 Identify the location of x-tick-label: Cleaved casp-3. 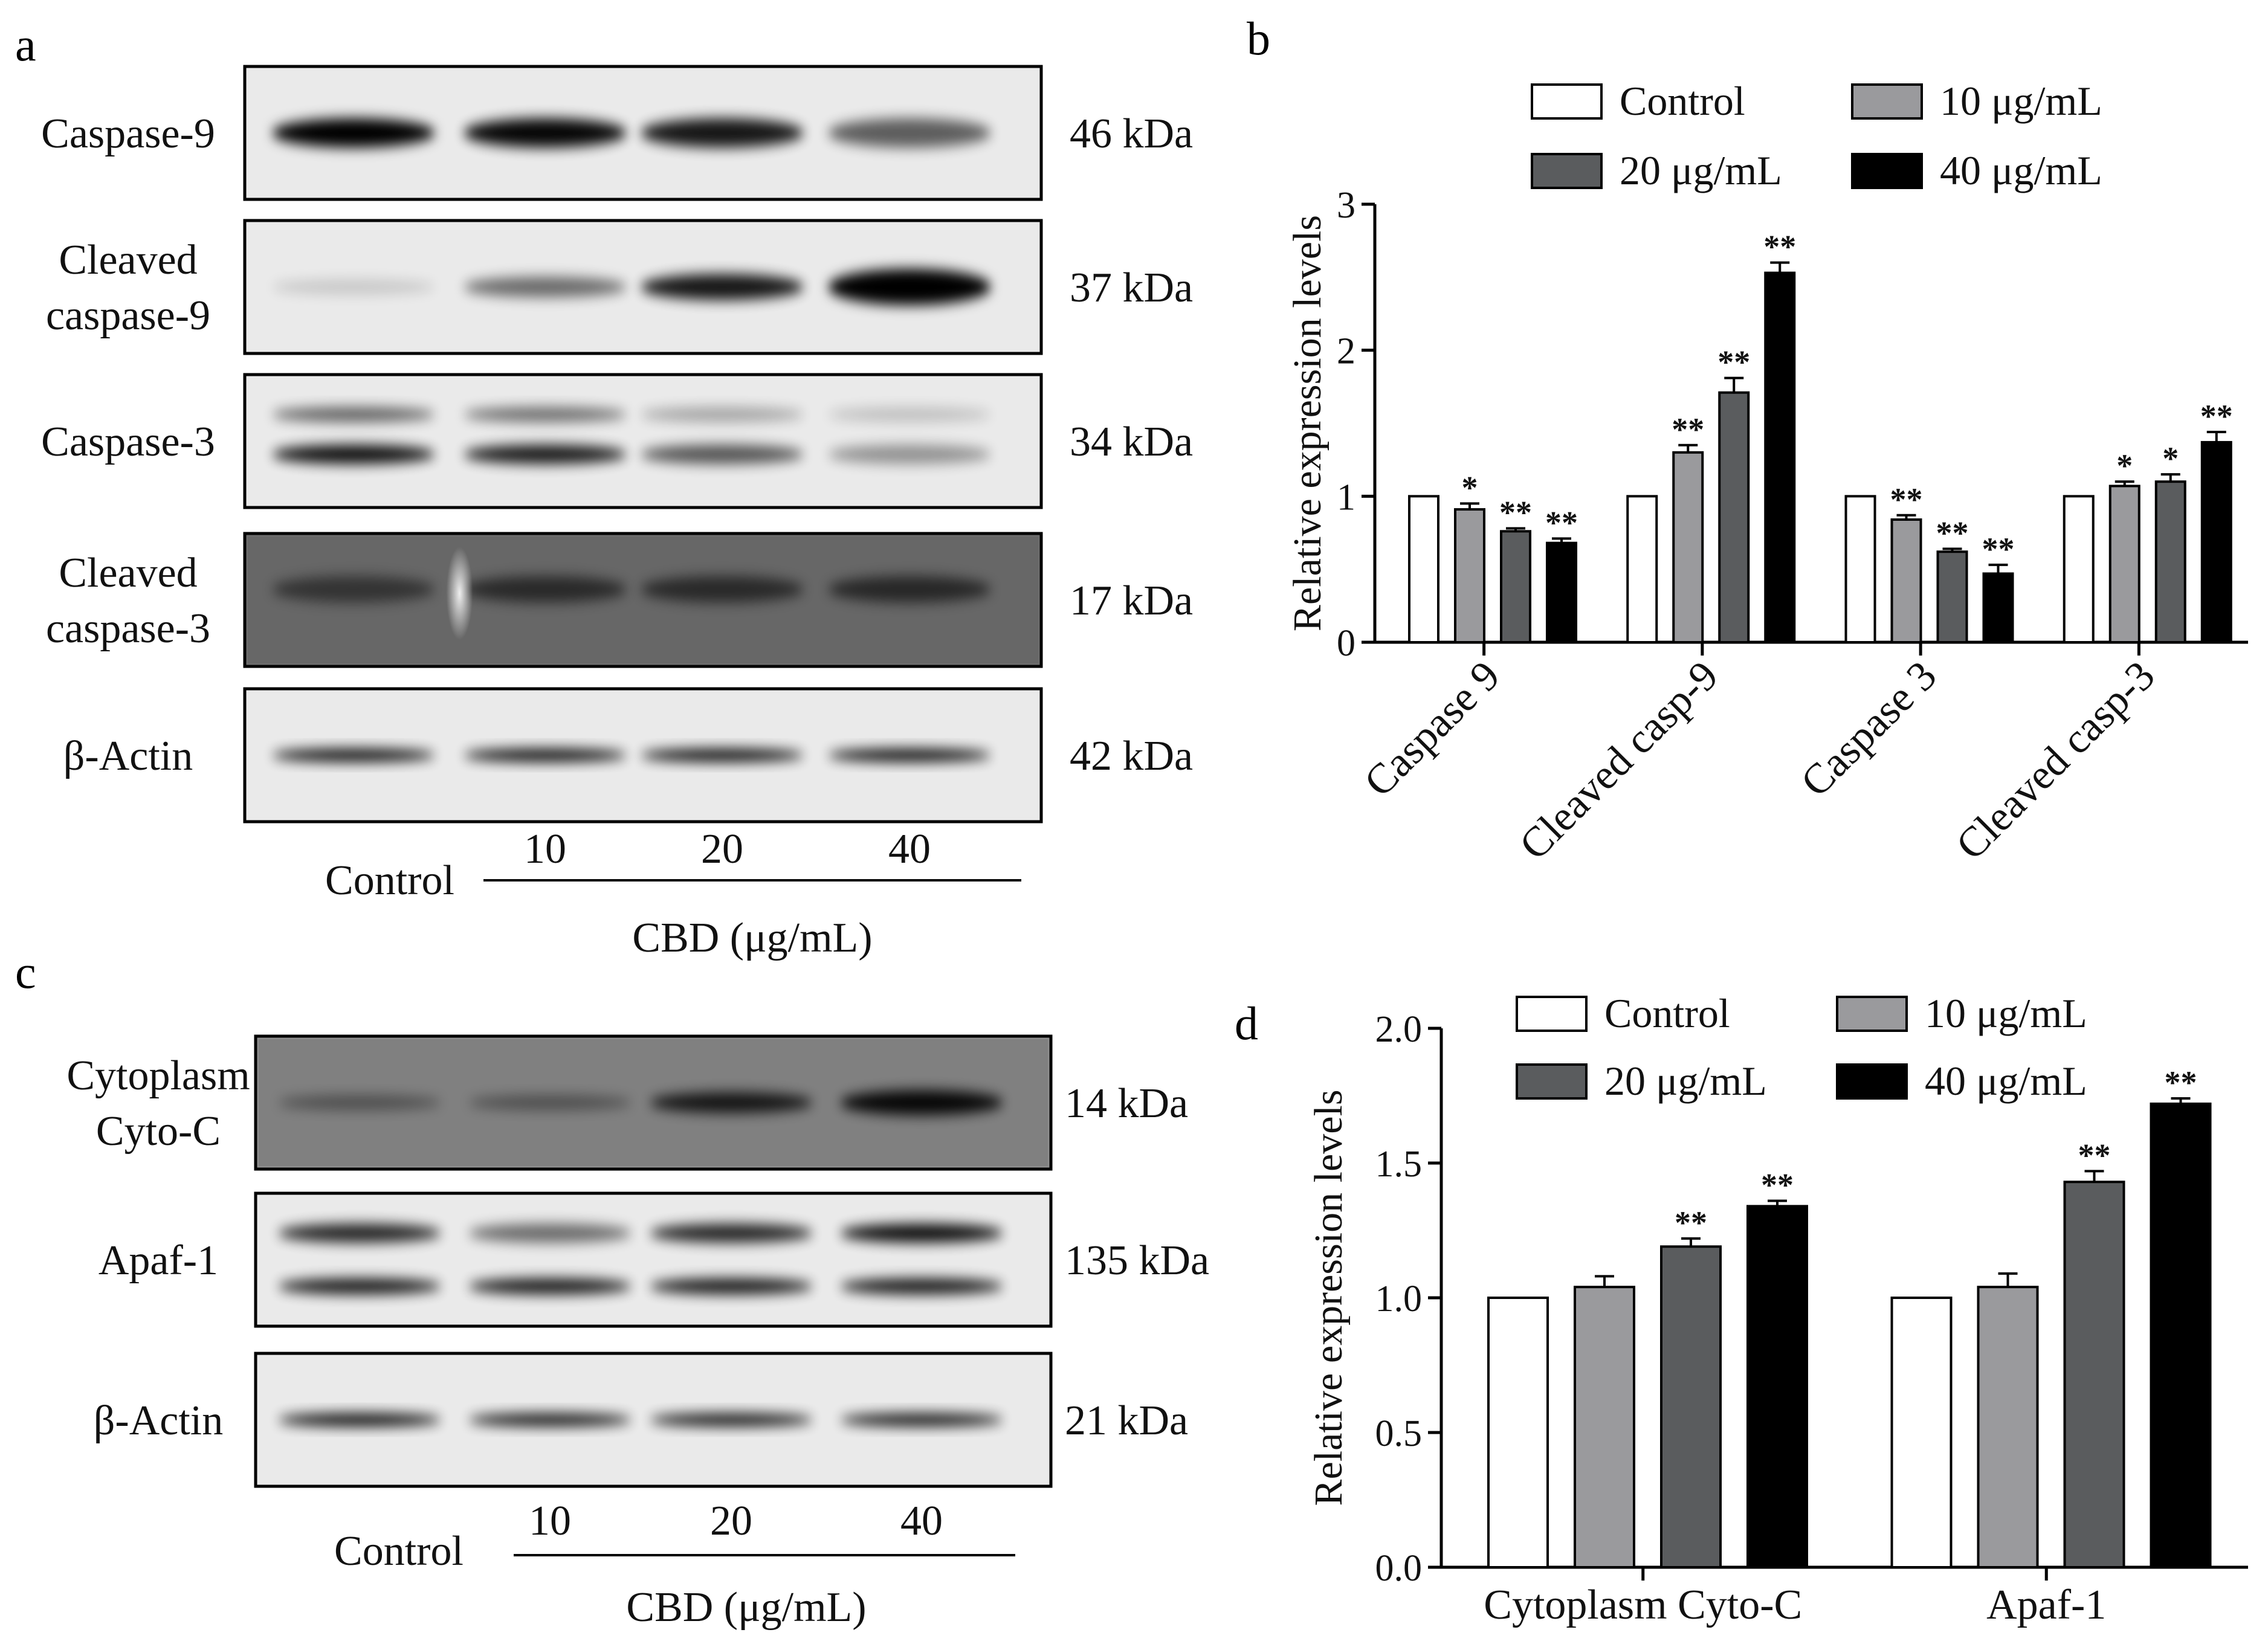
(2056, 761).